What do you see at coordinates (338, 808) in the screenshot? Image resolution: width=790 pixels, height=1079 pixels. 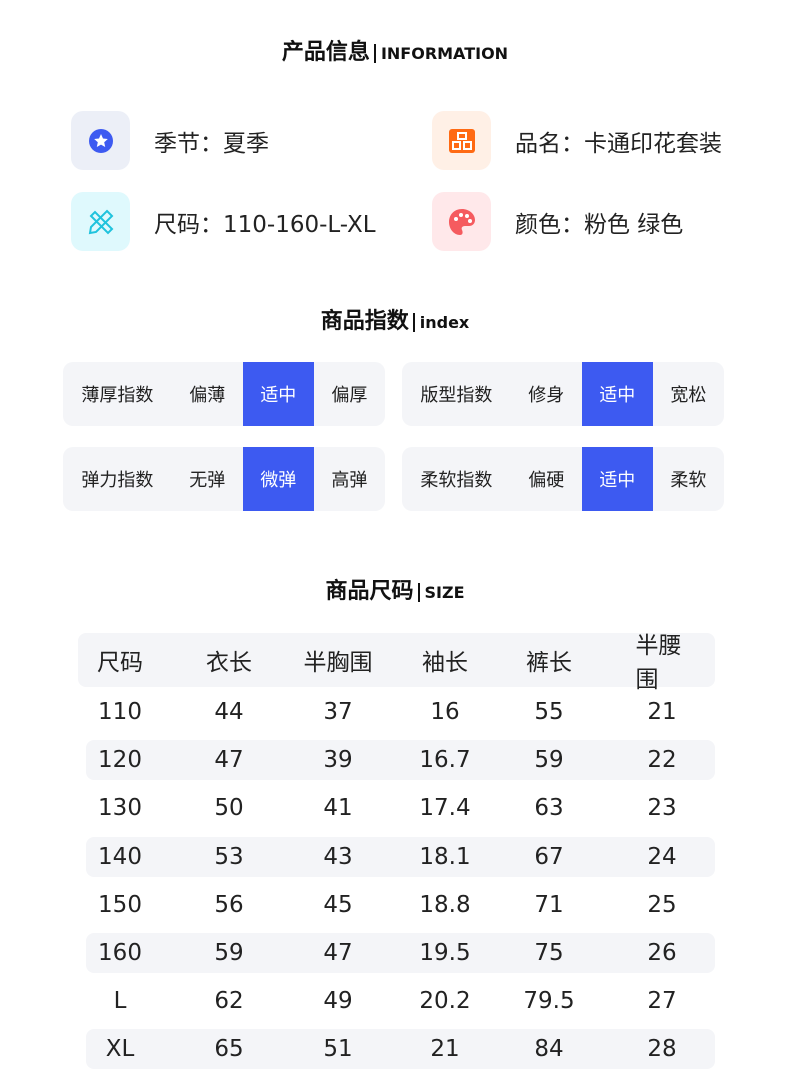 I see `table-cell: 41` at bounding box center [338, 808].